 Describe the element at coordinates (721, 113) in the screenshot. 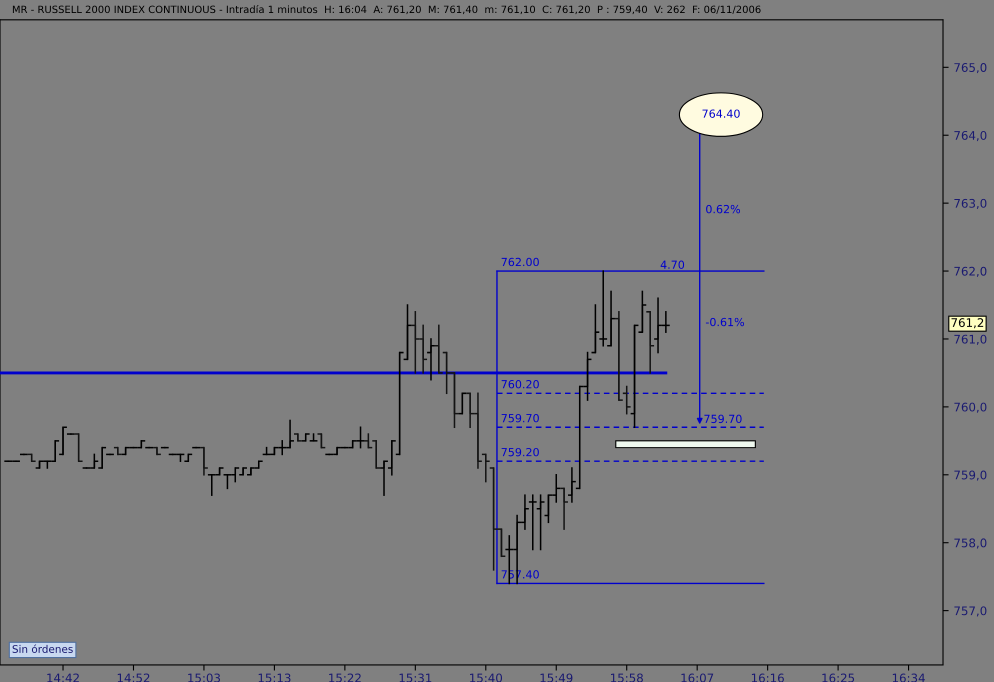

I see `annotation: 764.40` at that location.